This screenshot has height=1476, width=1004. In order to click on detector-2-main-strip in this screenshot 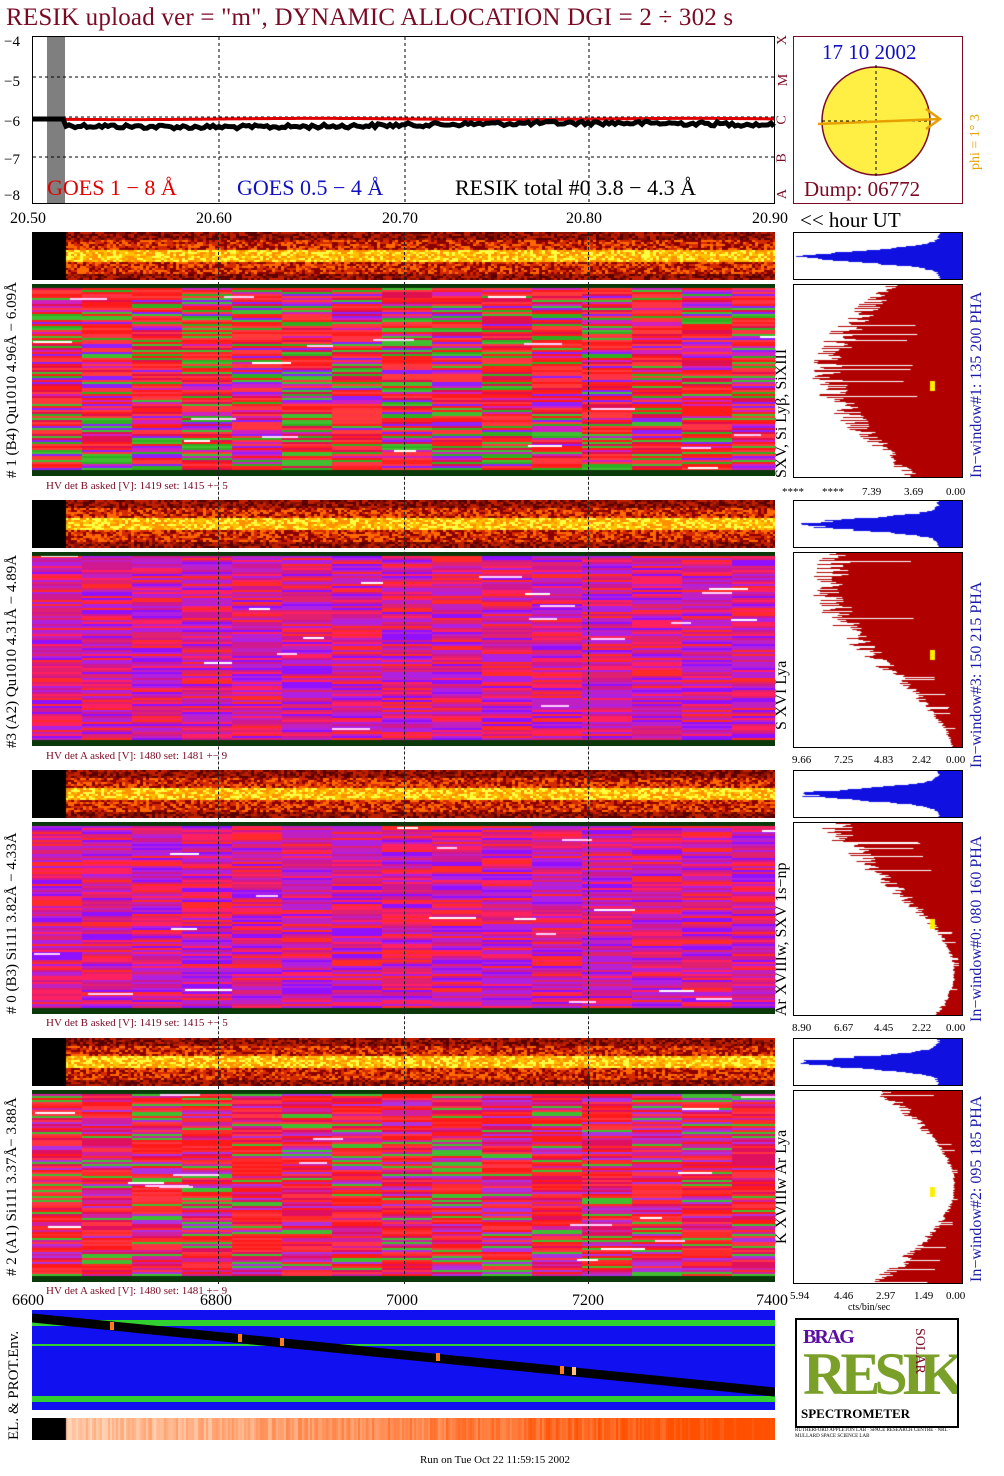, I will do `click(403, 1186)`.